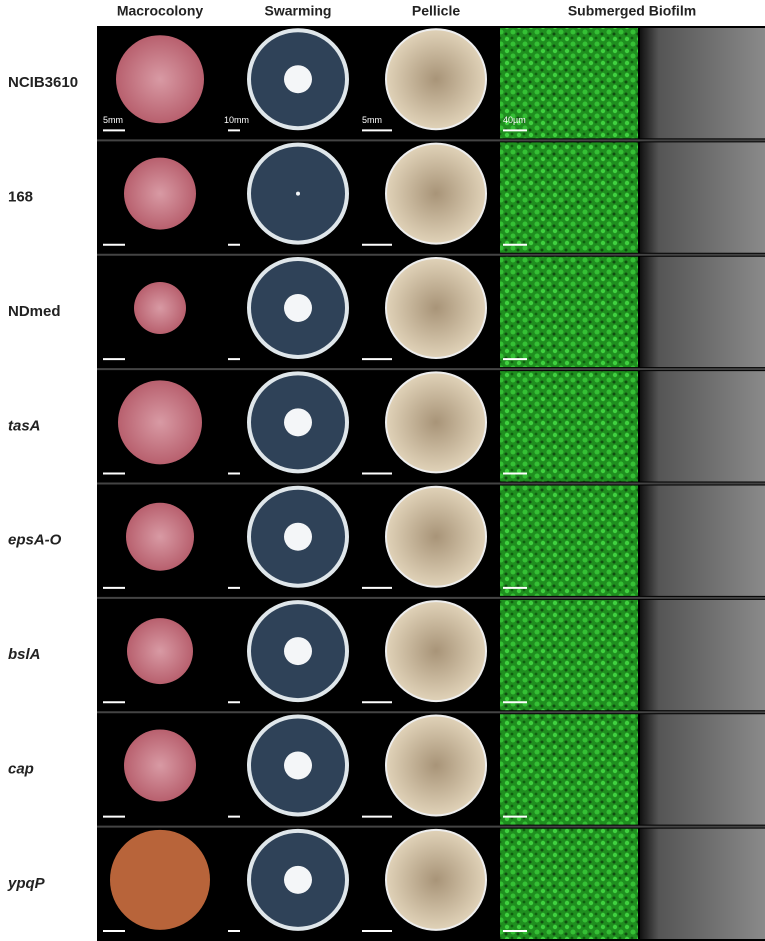 The width and height of the screenshot is (765, 941). What do you see at coordinates (24, 654) in the screenshot?
I see `row-label: bslA` at bounding box center [24, 654].